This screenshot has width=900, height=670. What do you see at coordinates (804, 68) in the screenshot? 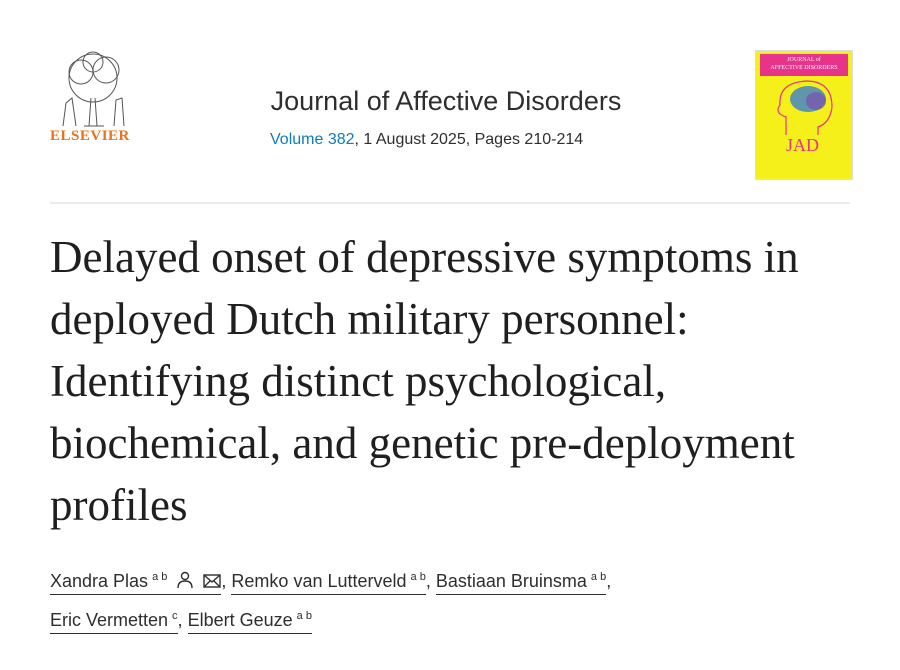
I see `cover-title-main: AFFECTIVE DISORDERS` at bounding box center [804, 68].